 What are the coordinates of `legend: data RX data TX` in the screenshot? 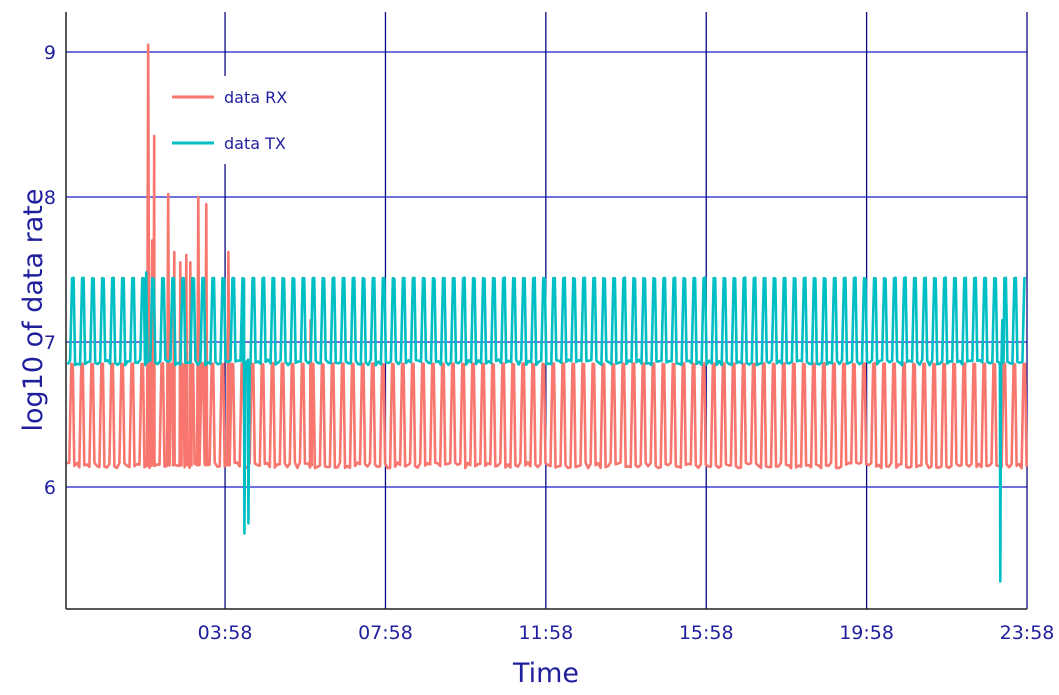 It's located at (235, 120).